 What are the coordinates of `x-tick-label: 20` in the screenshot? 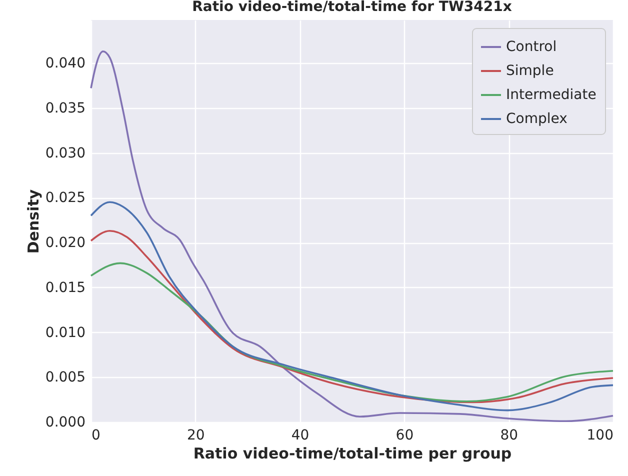 It's located at (195, 436).